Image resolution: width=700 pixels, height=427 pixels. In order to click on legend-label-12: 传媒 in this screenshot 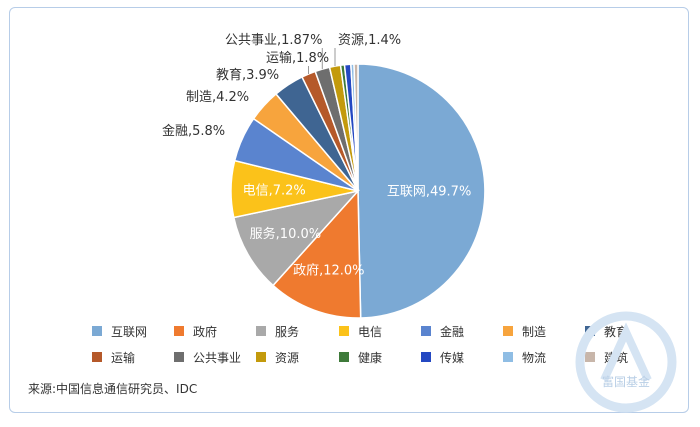, I will do `click(452, 357)`.